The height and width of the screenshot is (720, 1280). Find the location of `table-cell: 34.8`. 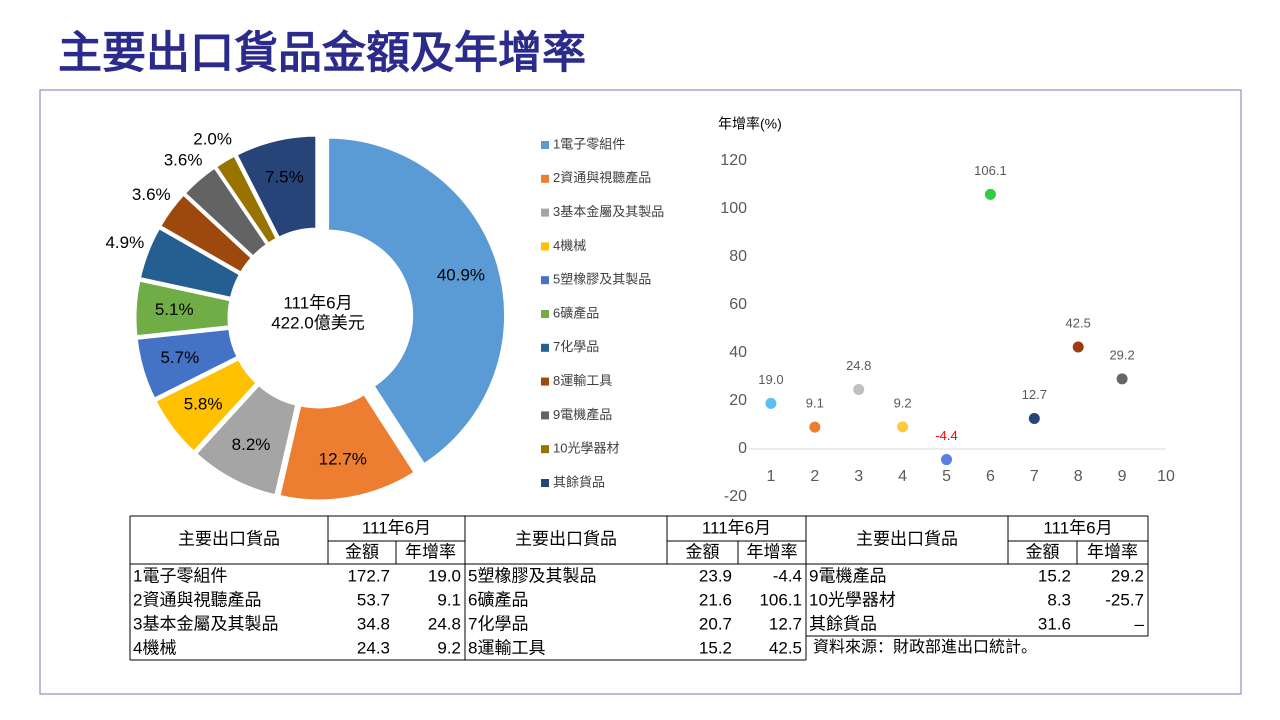

table-cell: 34.8 is located at coordinates (373, 623).